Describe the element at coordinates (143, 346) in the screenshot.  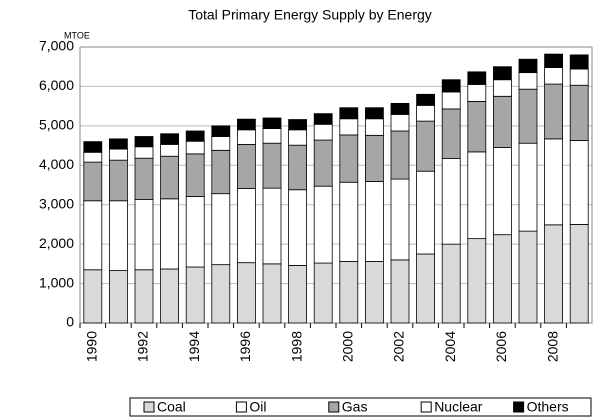
I see `x-tick-label: 1992` at that location.